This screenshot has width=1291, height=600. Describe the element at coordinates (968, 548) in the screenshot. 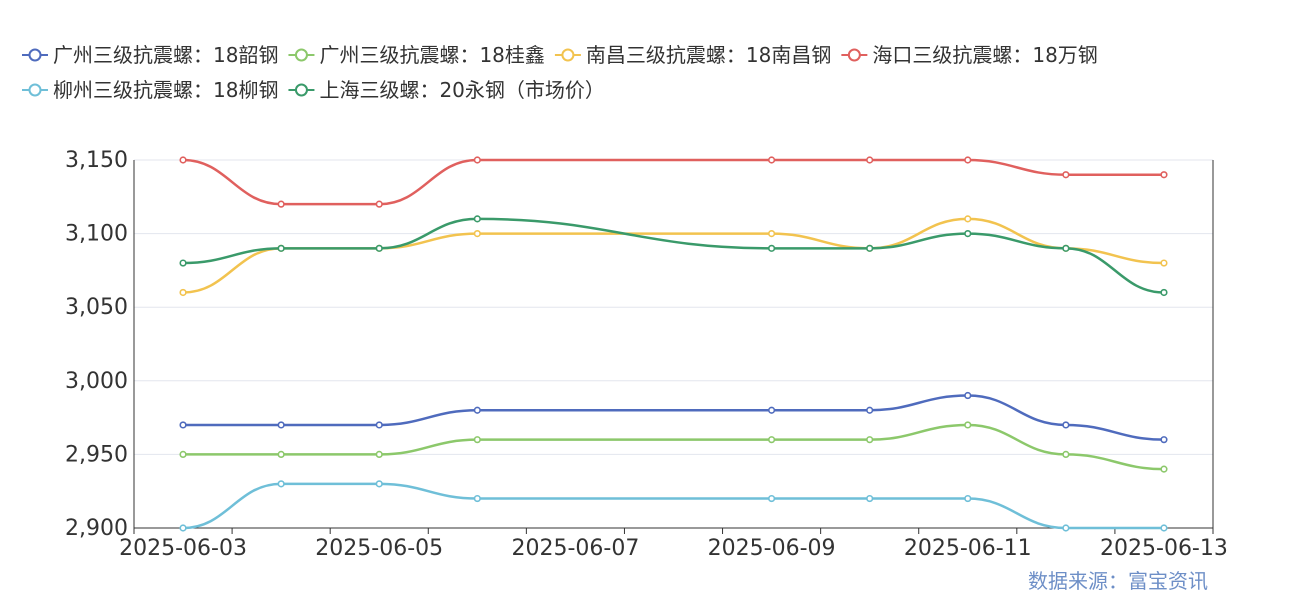

I see `x-tick-label: 2025-06-11` at that location.